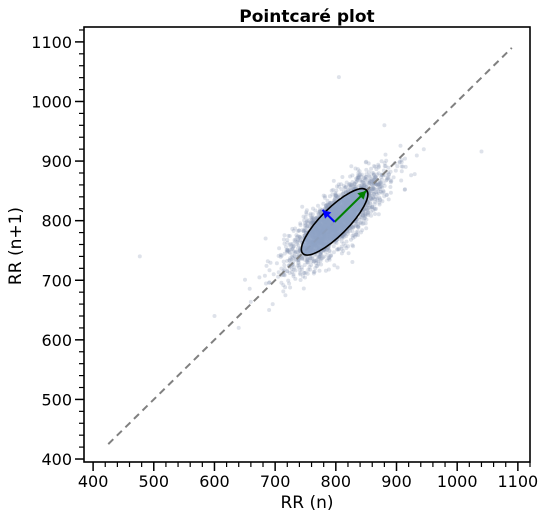 This screenshot has height=519, width=543. I want to click on sd1-arrow, so click(328, 216).